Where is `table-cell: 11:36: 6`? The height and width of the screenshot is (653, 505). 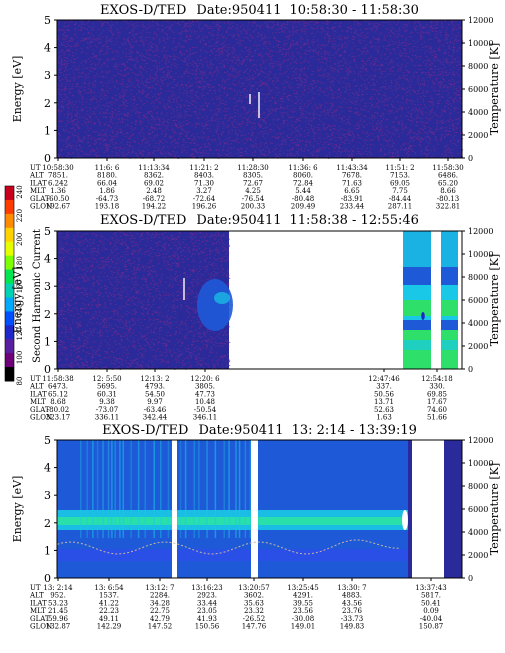
table-cell: 11:36: 6 is located at coordinates (303, 168).